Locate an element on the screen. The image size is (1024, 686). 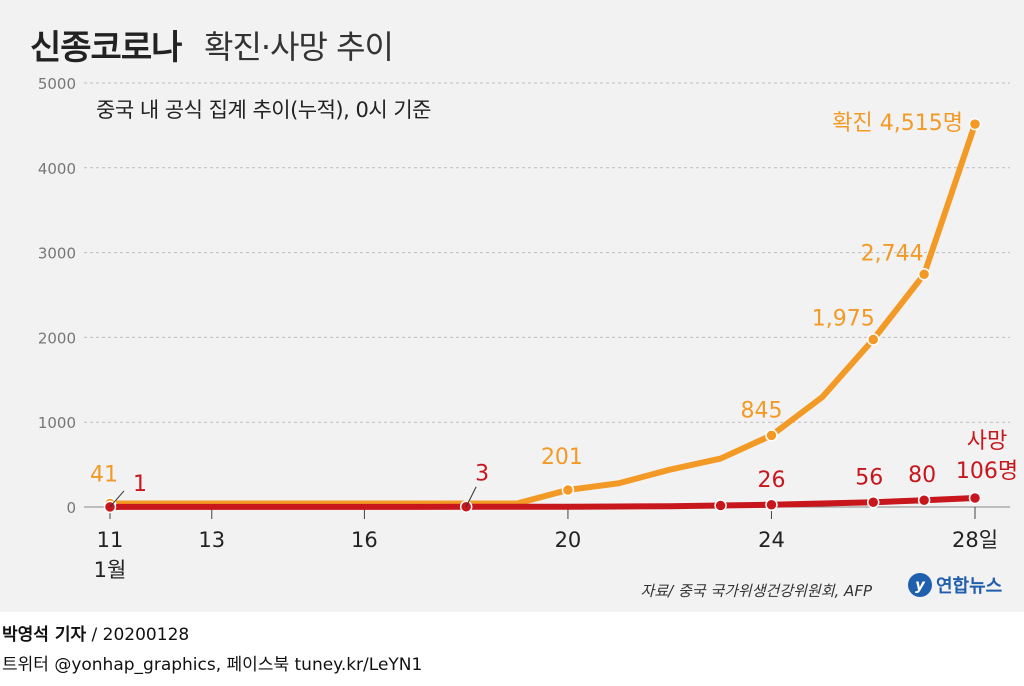
byline: 박영석 기자 / 20200128 is located at coordinates (95, 632).